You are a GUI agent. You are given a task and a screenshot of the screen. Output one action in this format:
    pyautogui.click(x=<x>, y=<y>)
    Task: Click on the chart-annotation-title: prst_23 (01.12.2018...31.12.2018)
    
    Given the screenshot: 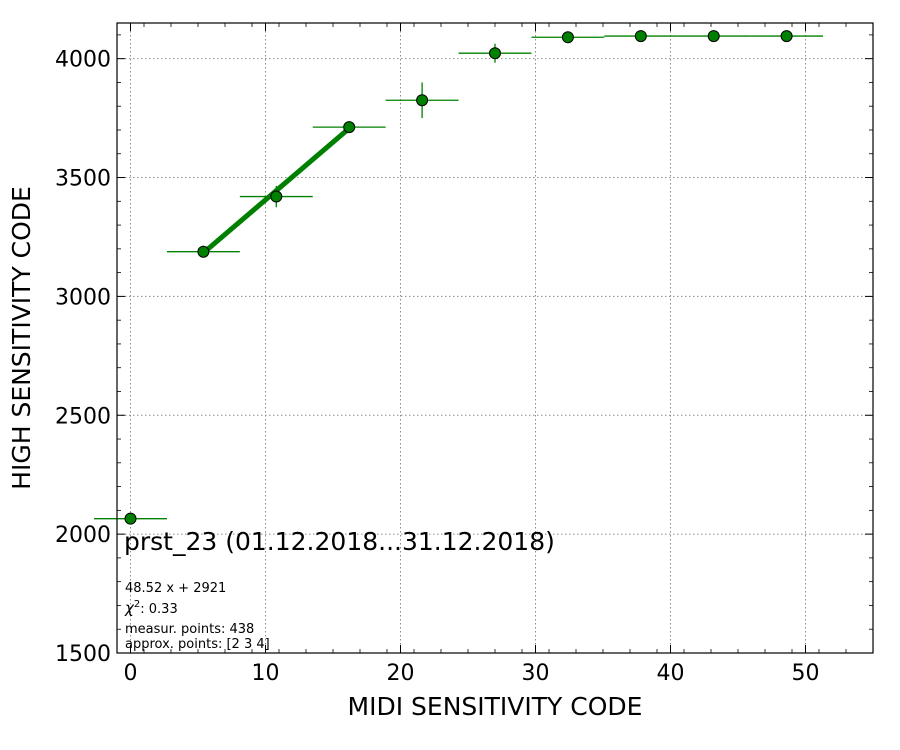 What is the action you would take?
    pyautogui.click(x=339, y=541)
    